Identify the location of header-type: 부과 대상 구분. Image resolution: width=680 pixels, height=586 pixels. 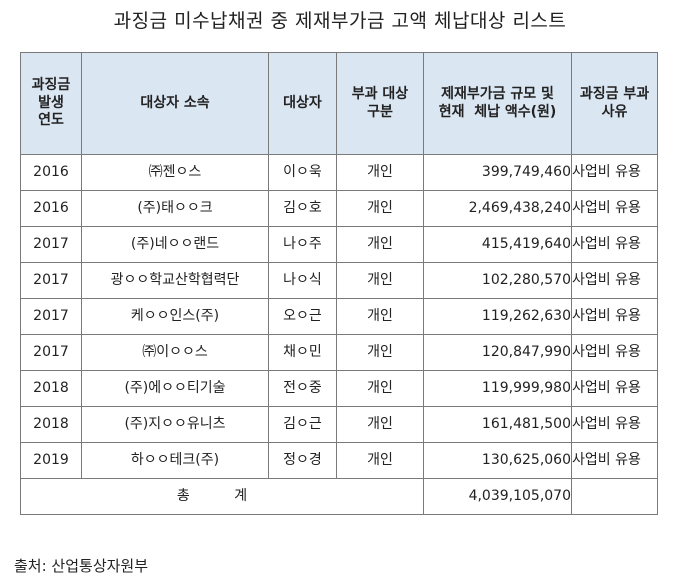
(380, 103).